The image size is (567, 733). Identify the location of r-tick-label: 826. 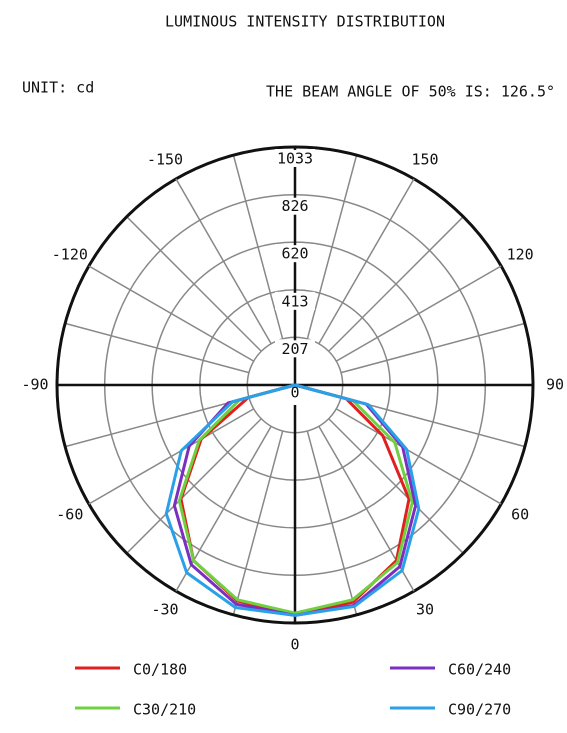
(294, 206).